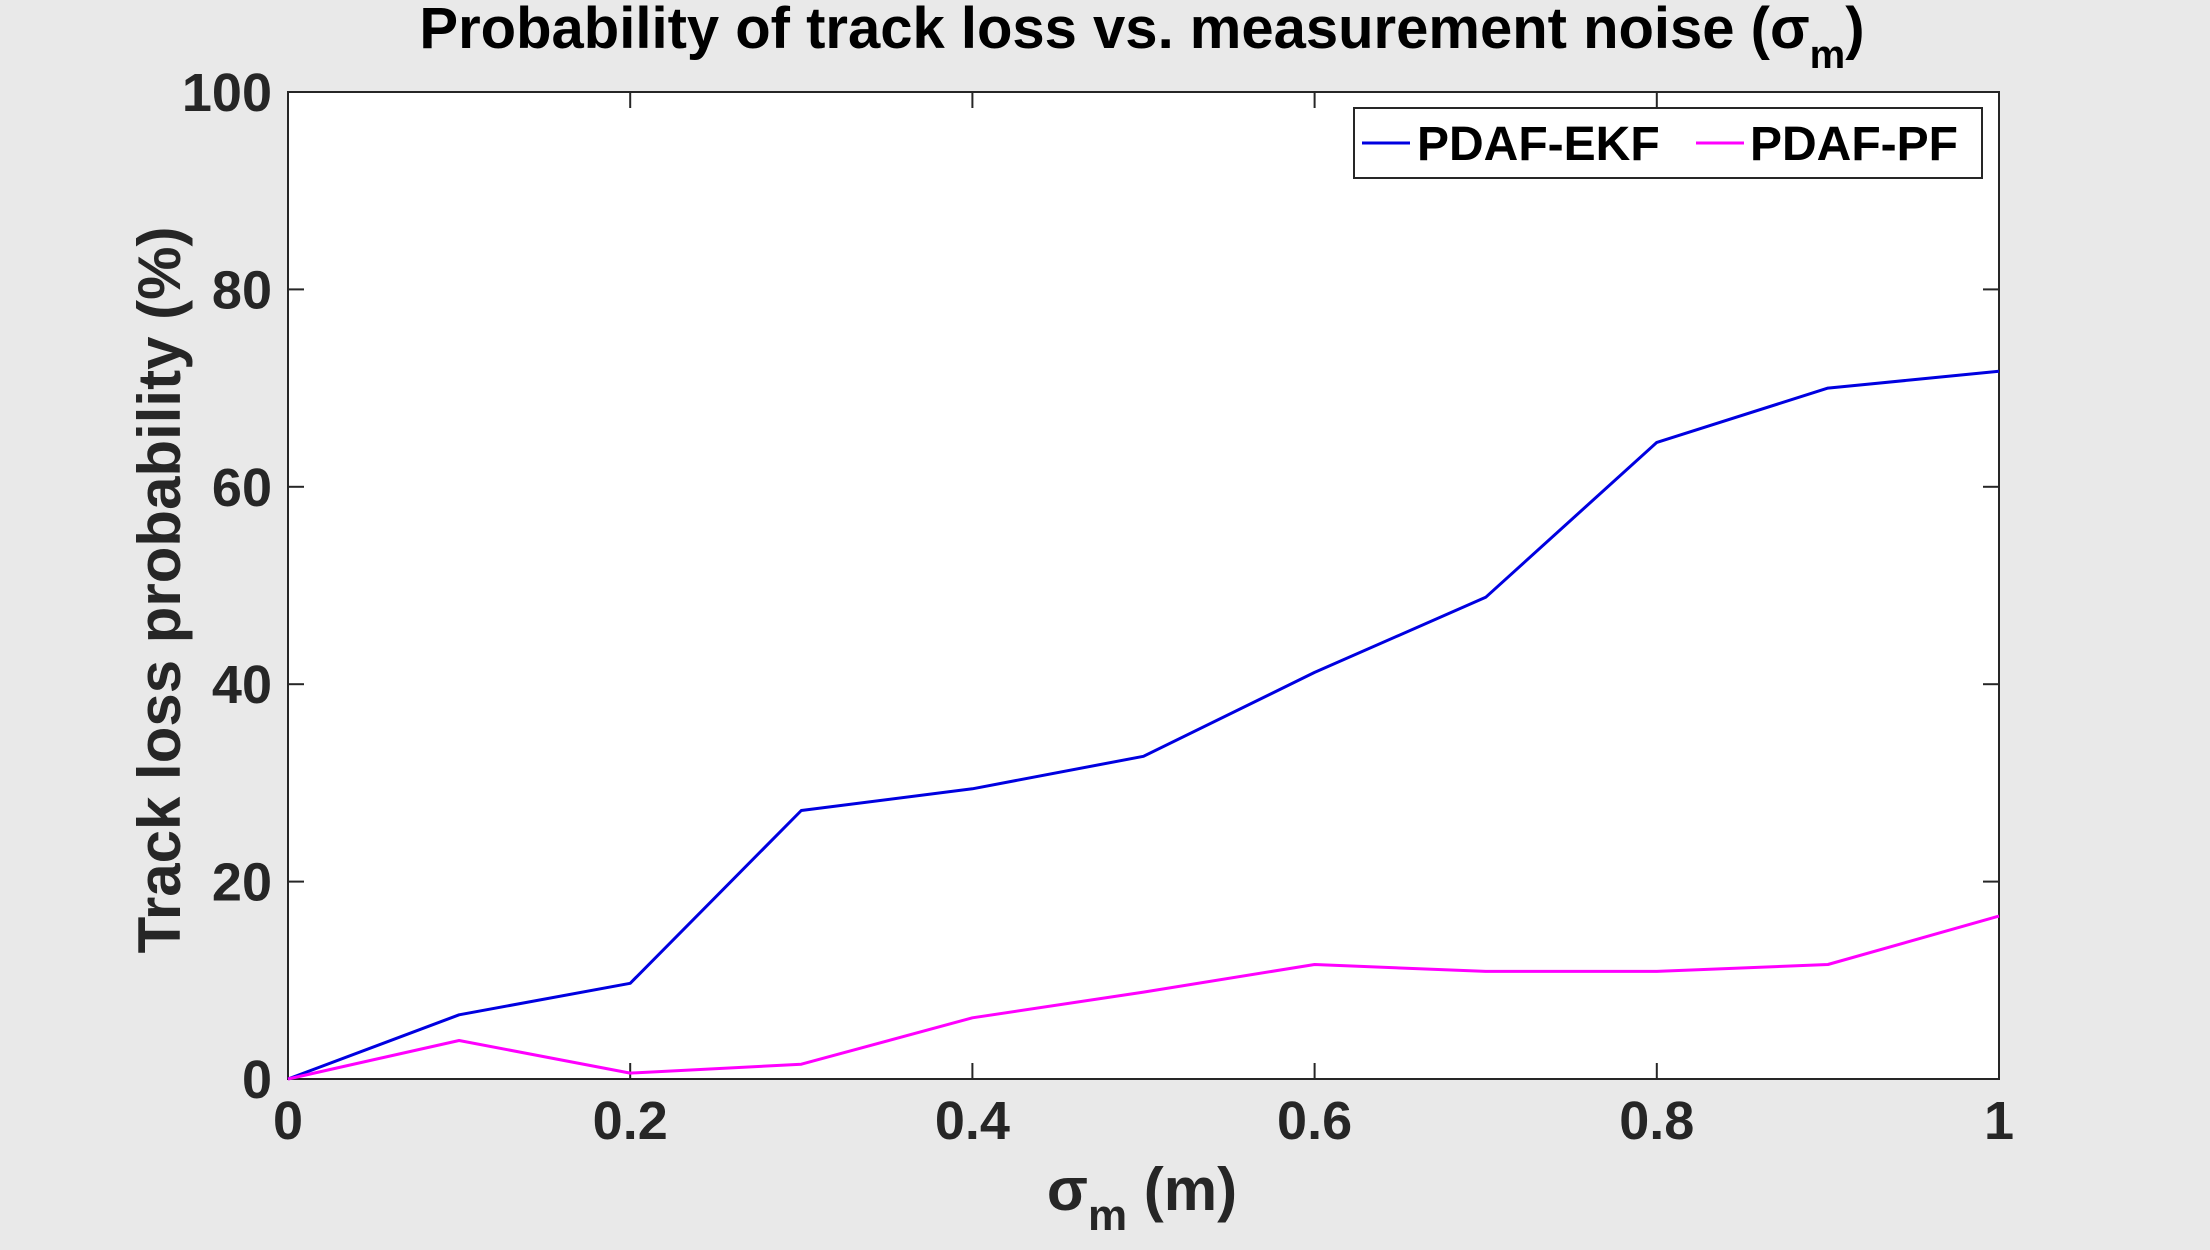 The width and height of the screenshot is (2210, 1250). What do you see at coordinates (242, 290) in the screenshot?
I see `y-tick-label: 80` at bounding box center [242, 290].